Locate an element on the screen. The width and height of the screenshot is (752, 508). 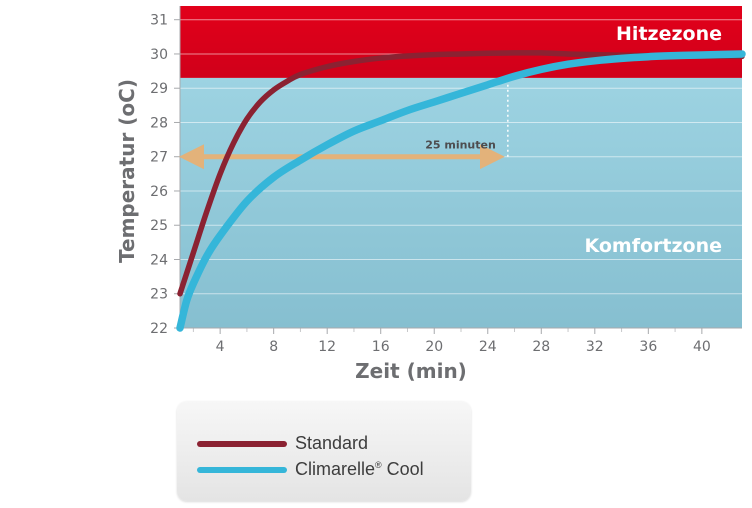
legend: Standard Climarelle® Cool is located at coordinates (324, 451).